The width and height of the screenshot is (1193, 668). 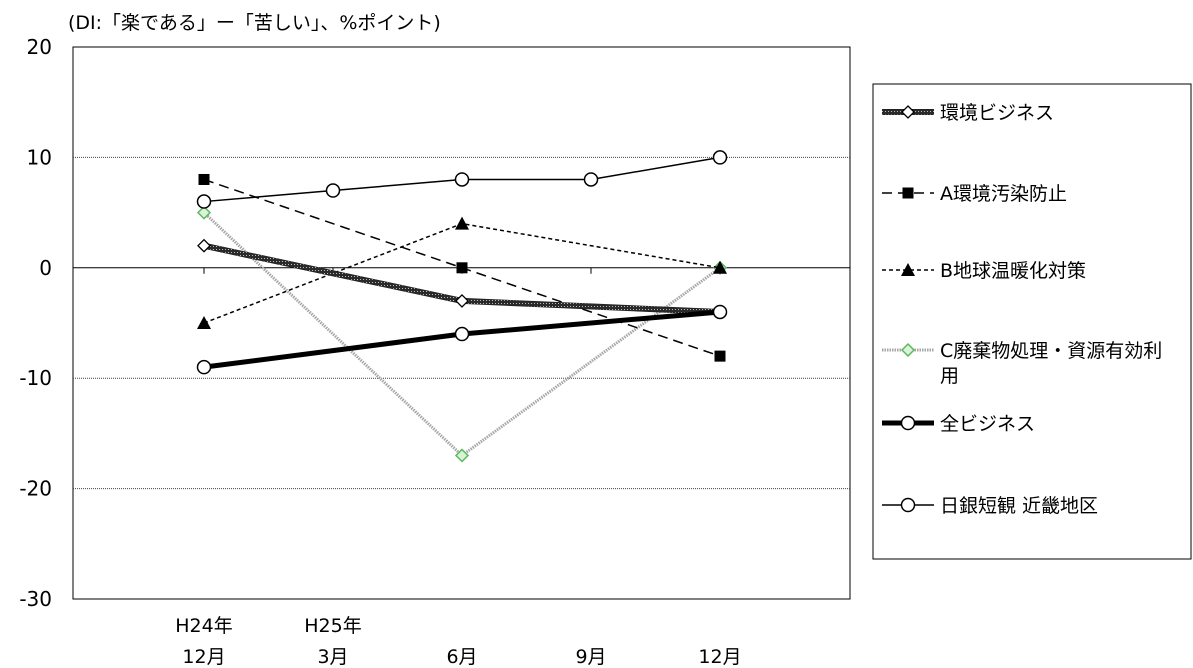 I want to click on legend-item: 全ビジネス, so click(x=958, y=424).